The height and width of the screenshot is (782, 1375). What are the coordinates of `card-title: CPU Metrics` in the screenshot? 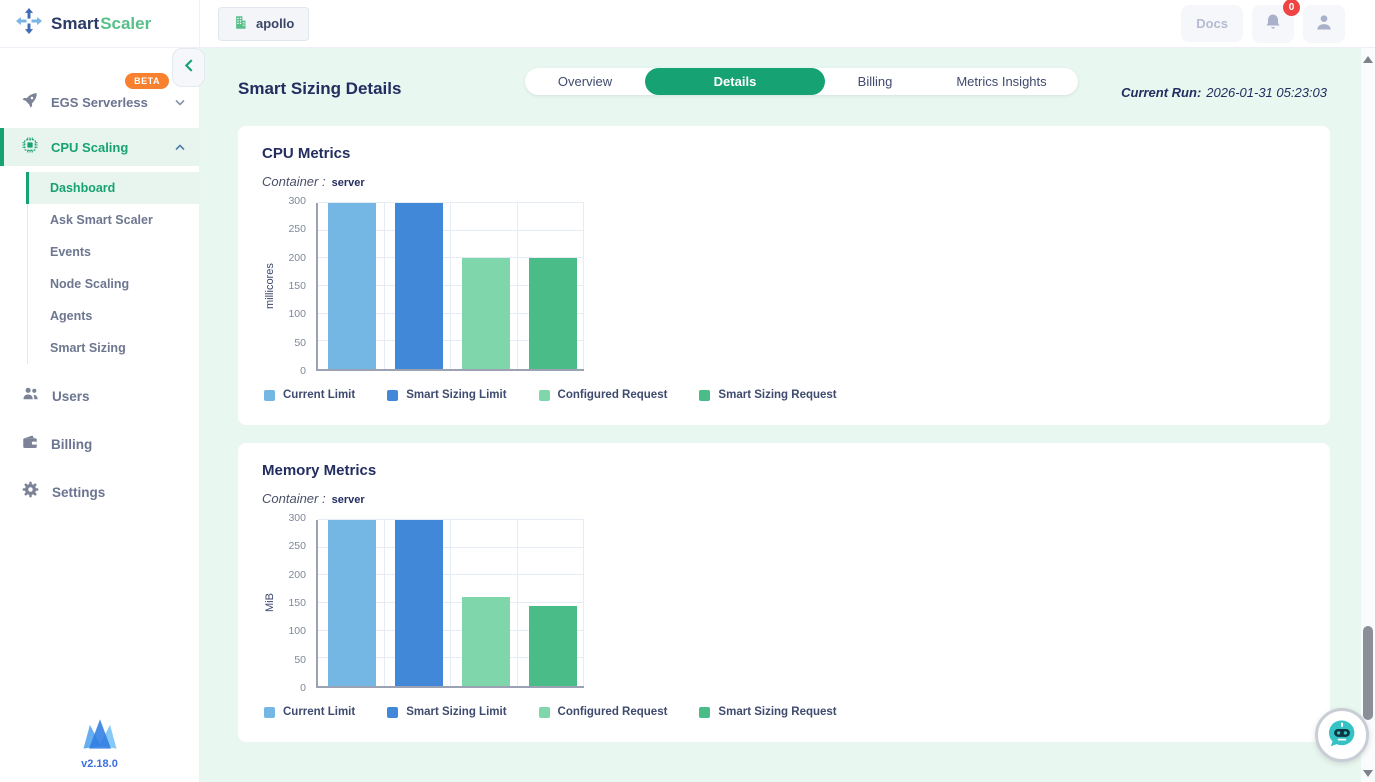 It's located at (306, 153).